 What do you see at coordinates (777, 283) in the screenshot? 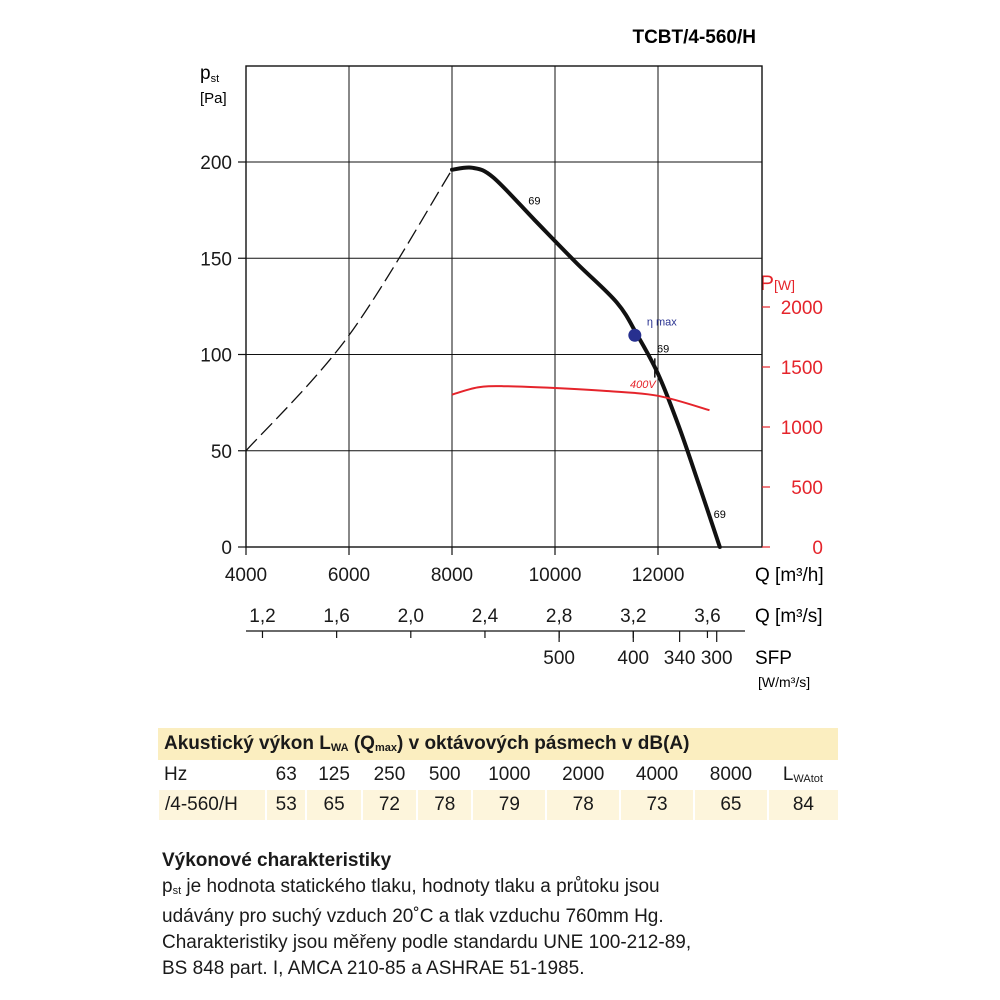
I see `y-axis-right-label: P[W]` at bounding box center [777, 283].